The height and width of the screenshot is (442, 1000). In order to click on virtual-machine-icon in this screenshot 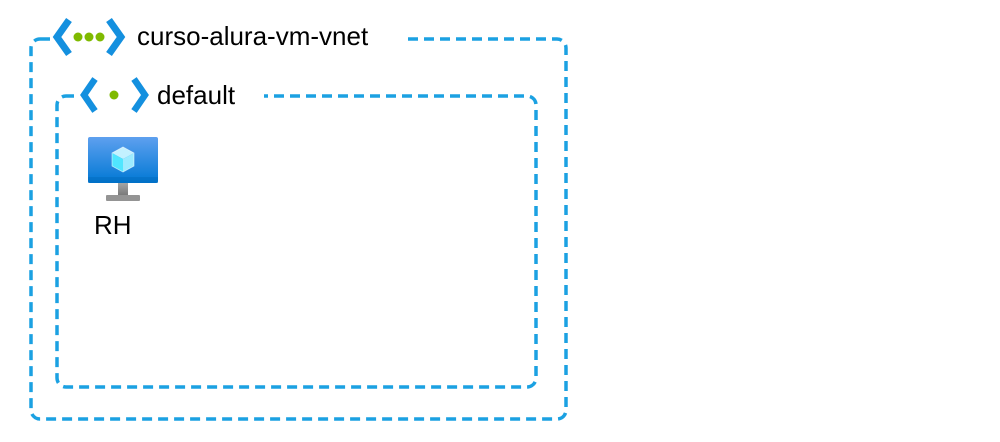, I will do `click(123, 169)`.